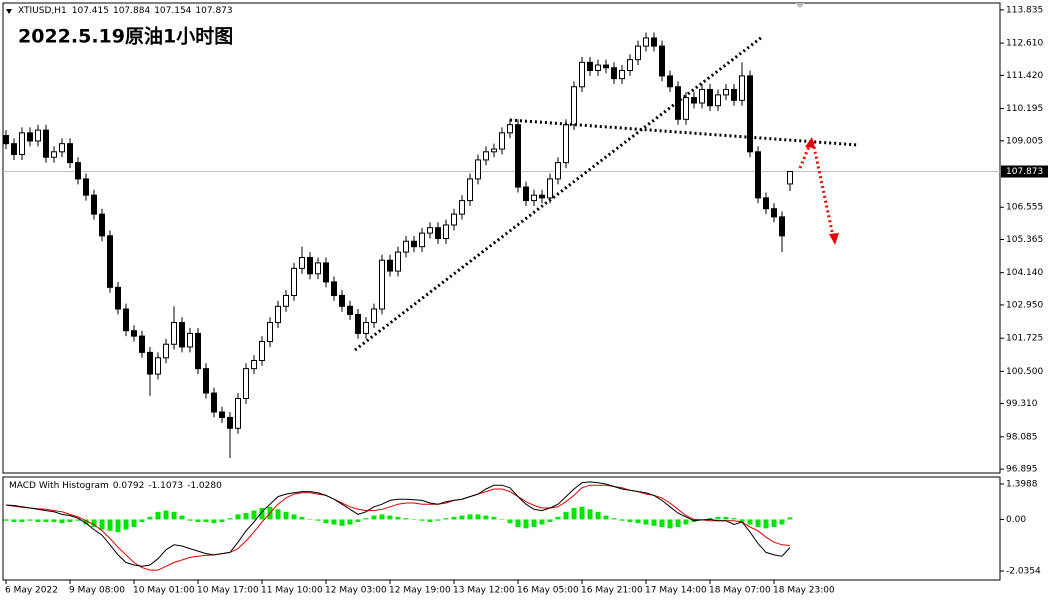 Image resolution: width=1049 pixels, height=601 pixels. What do you see at coordinates (834, 239) in the screenshot?
I see `down-arrowhead` at bounding box center [834, 239].